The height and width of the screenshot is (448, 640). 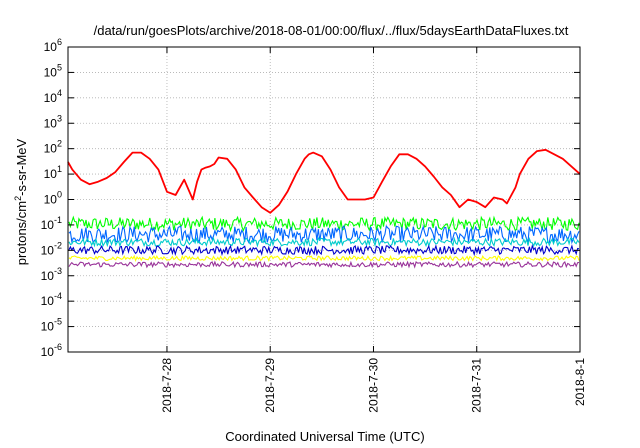 I want to click on y-tick-label: 10¹, so click(x=53, y=172).